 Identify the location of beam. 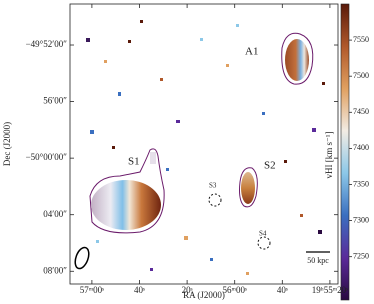
(82, 258).